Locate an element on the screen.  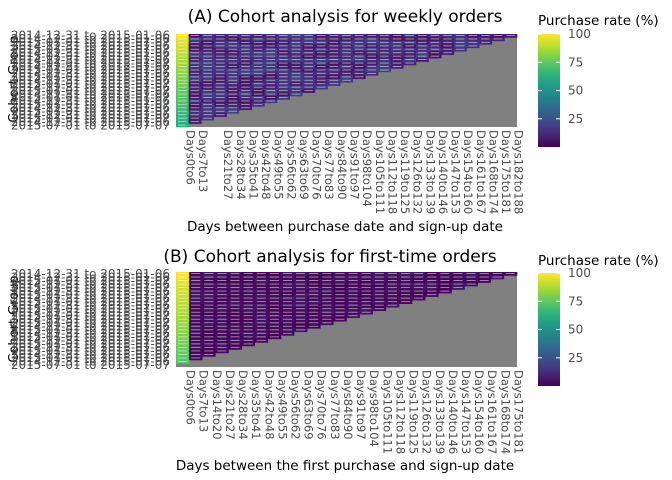
x-tick-label: Days126to132 is located at coordinates (418, 172).